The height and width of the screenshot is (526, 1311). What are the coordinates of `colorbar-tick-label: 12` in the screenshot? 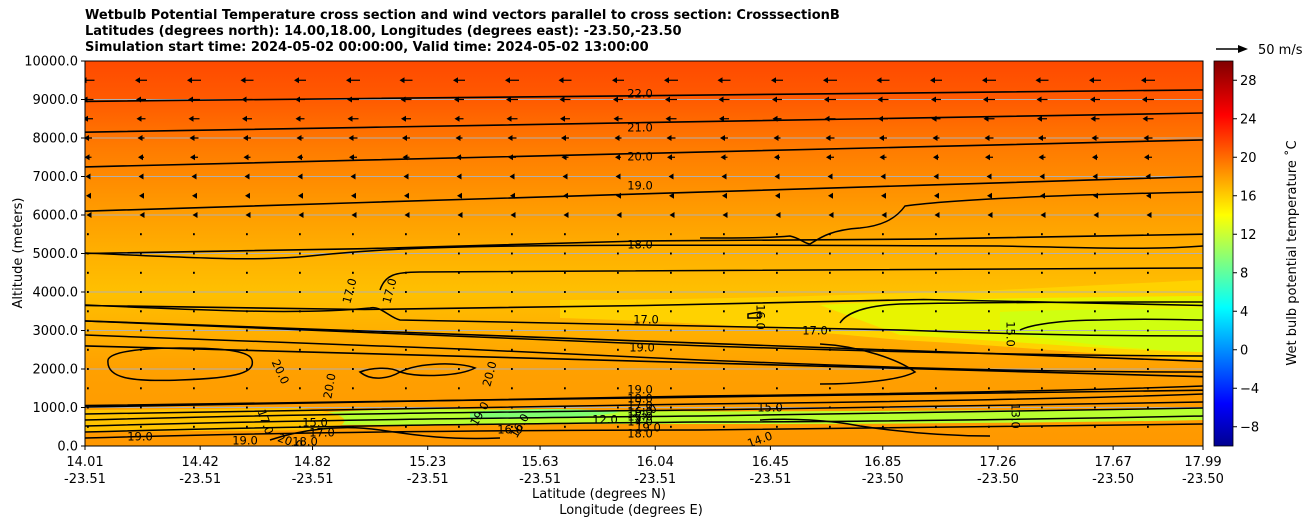 It's located at (1248, 235).